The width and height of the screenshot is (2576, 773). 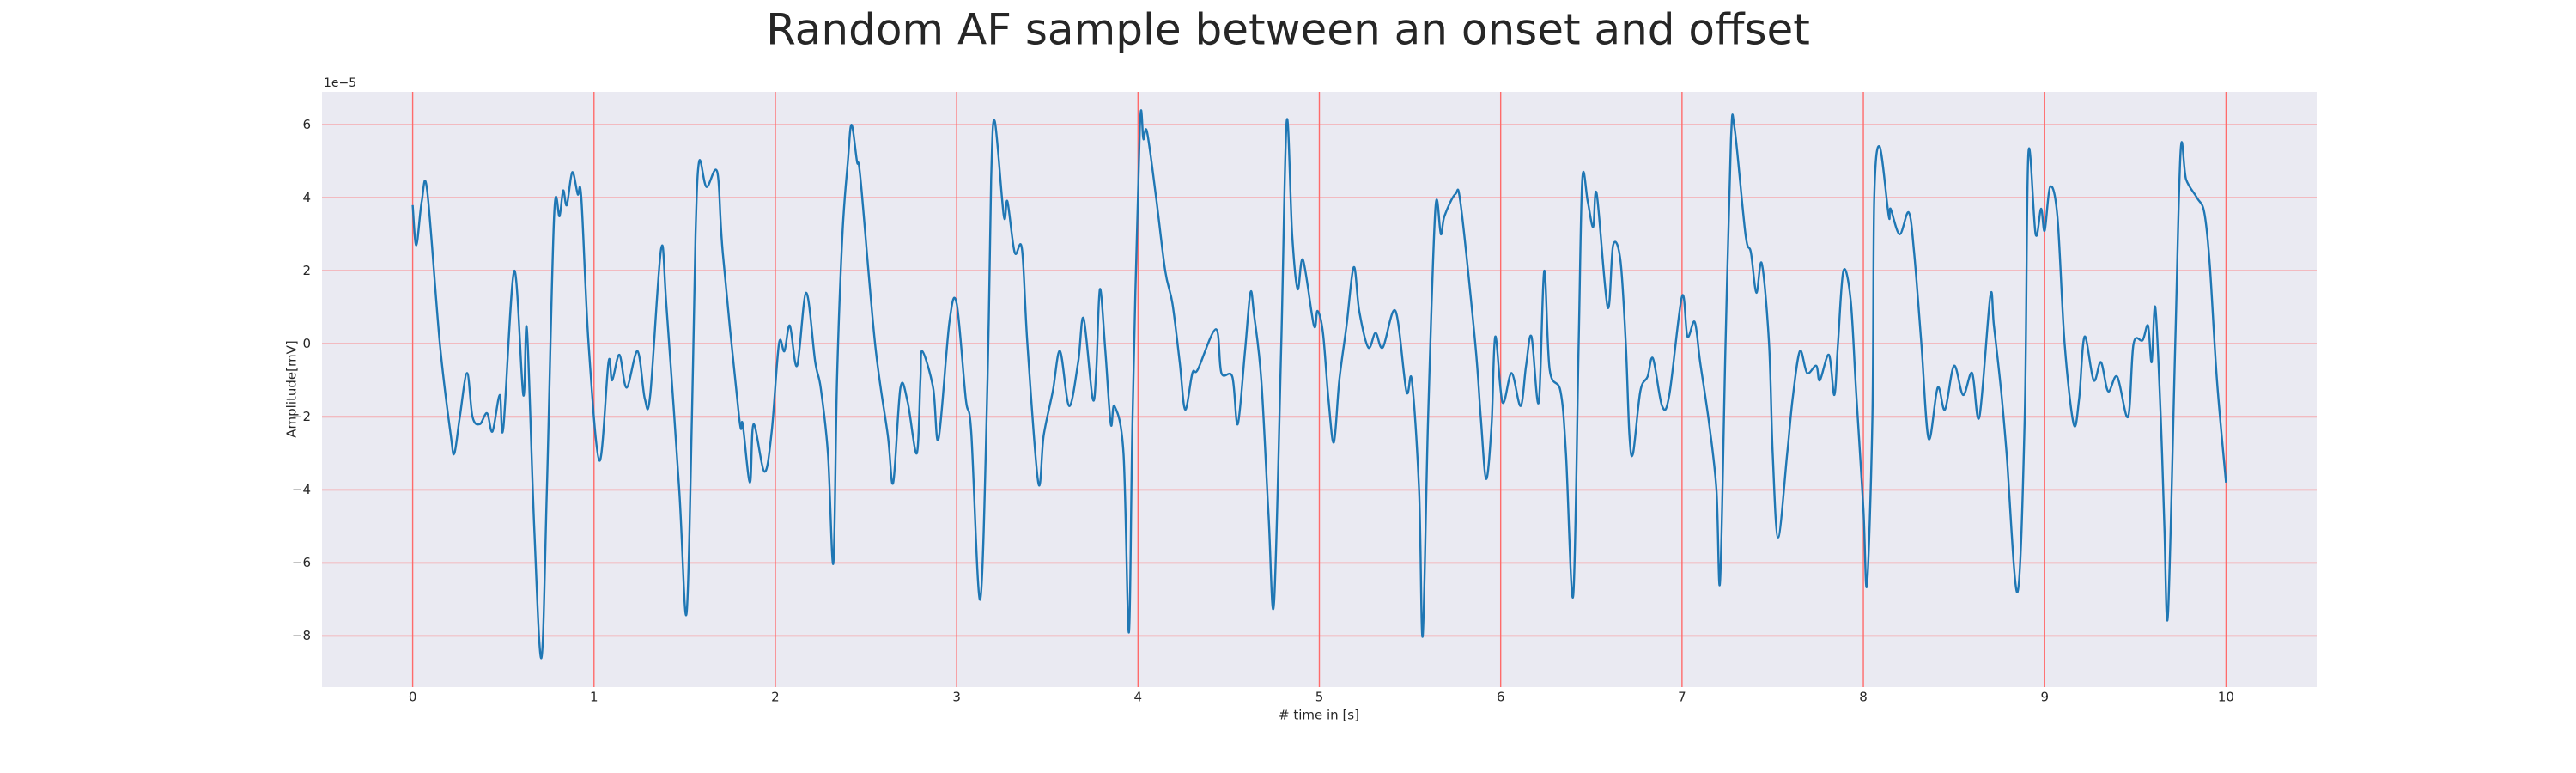 What do you see at coordinates (306, 125) in the screenshot?
I see `y-tick-label: 6` at bounding box center [306, 125].